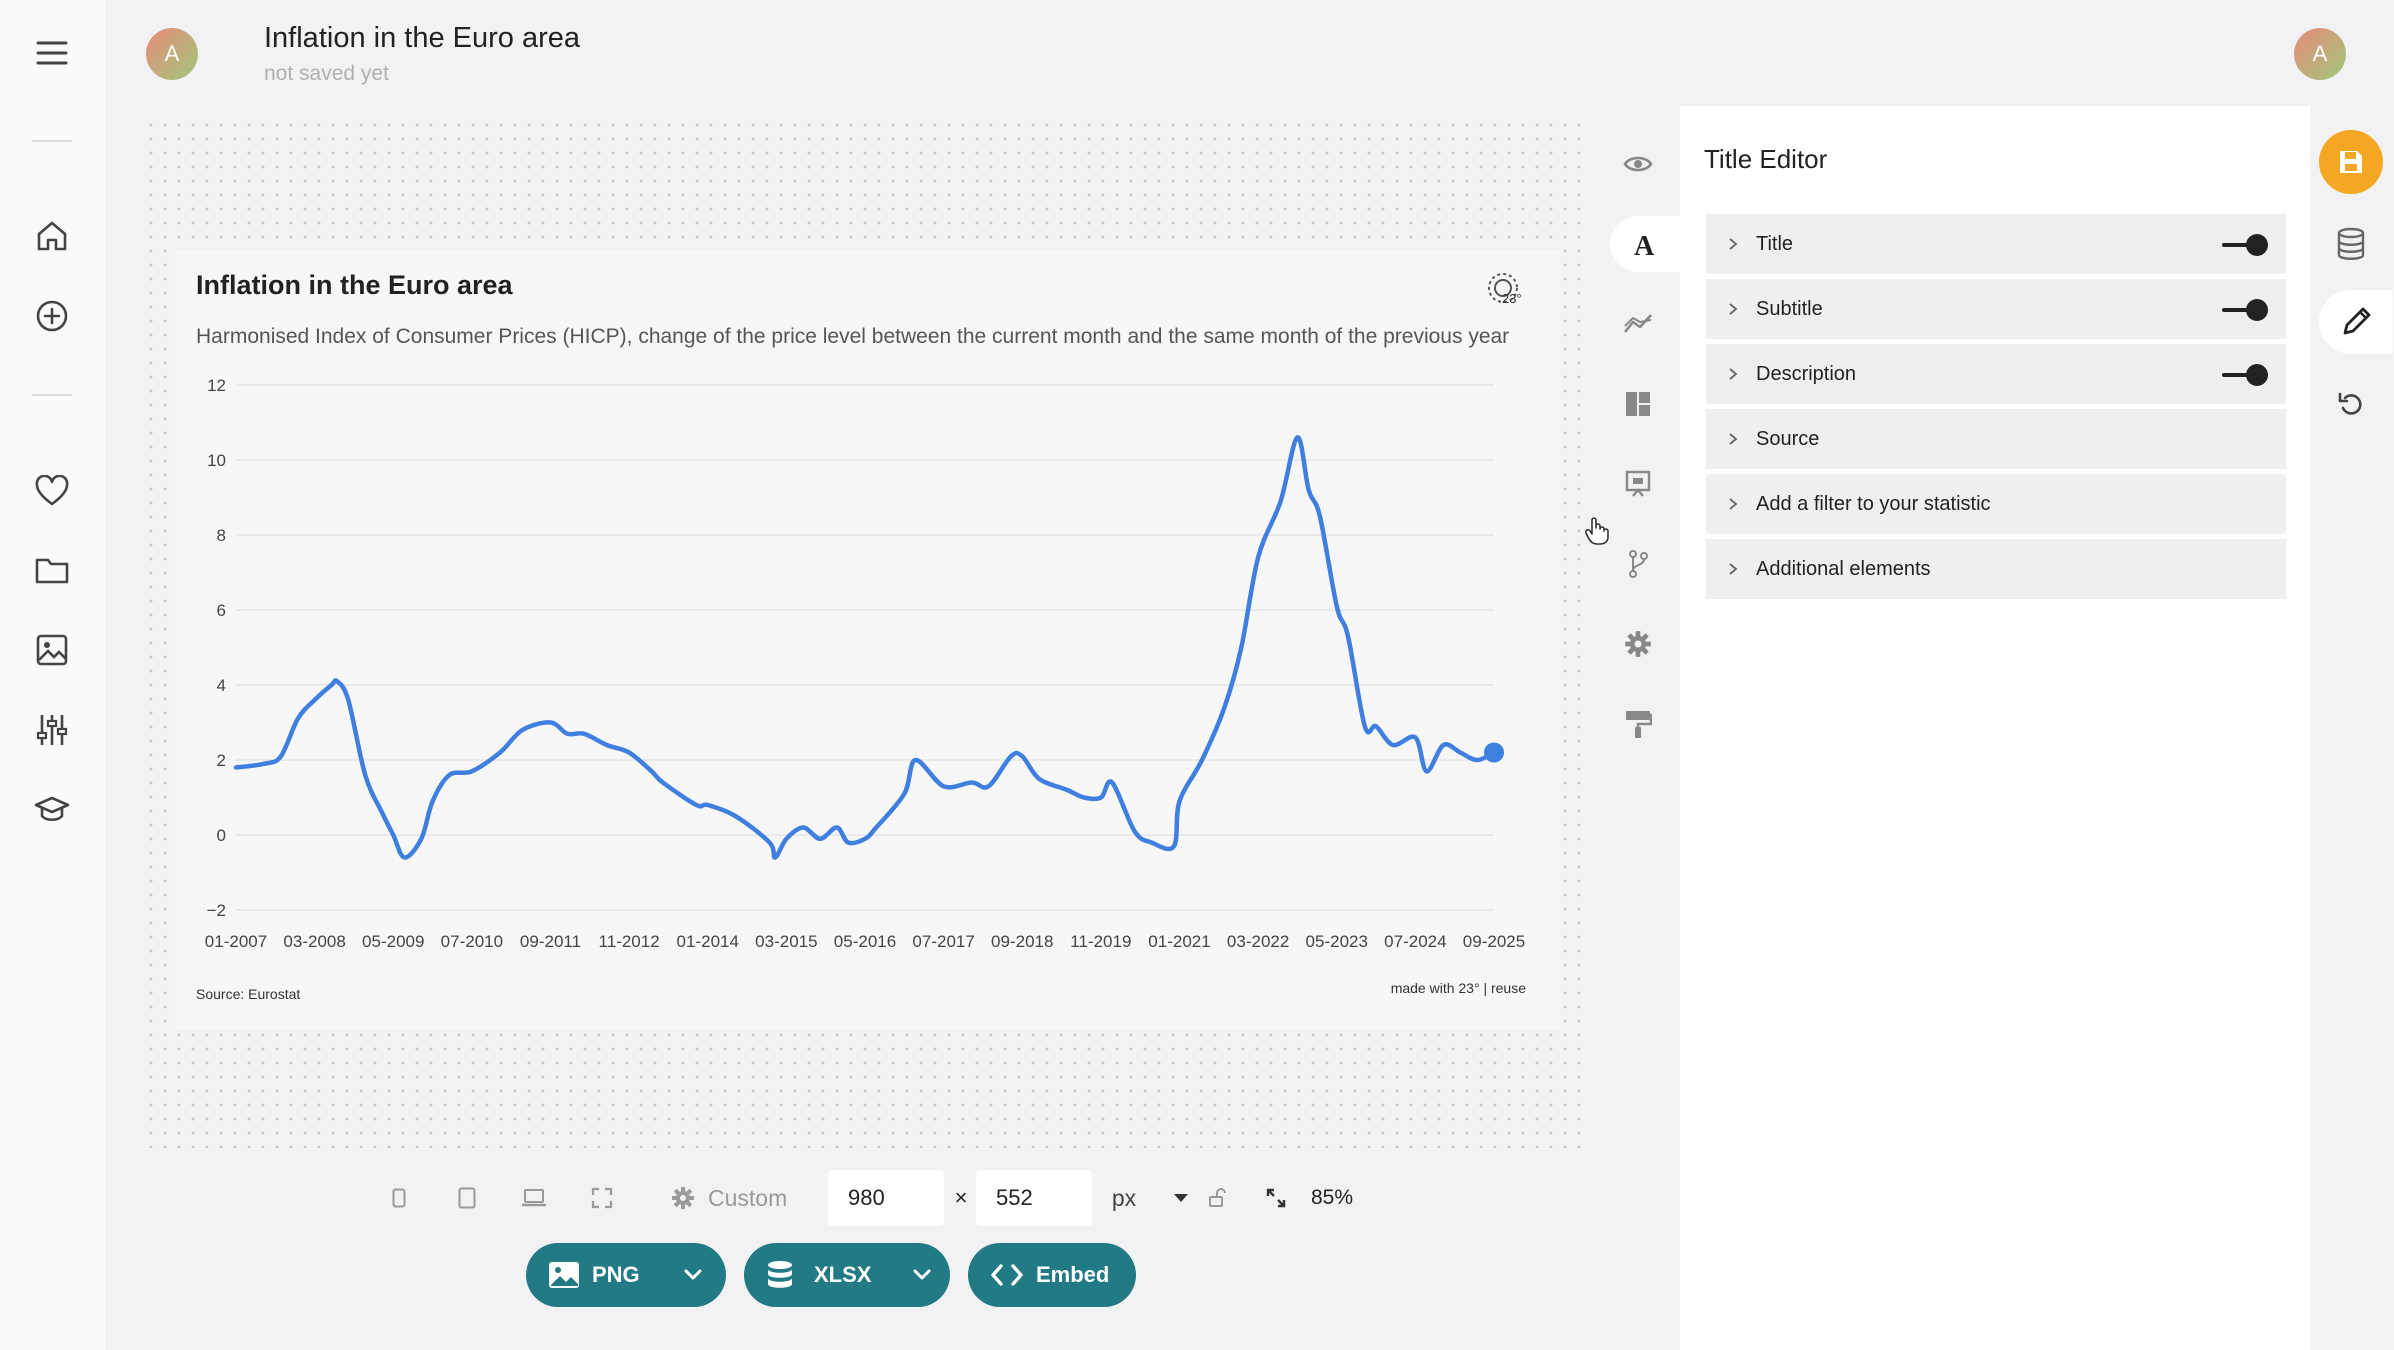  I want to click on embed-button: Embed, so click(1052, 1275).